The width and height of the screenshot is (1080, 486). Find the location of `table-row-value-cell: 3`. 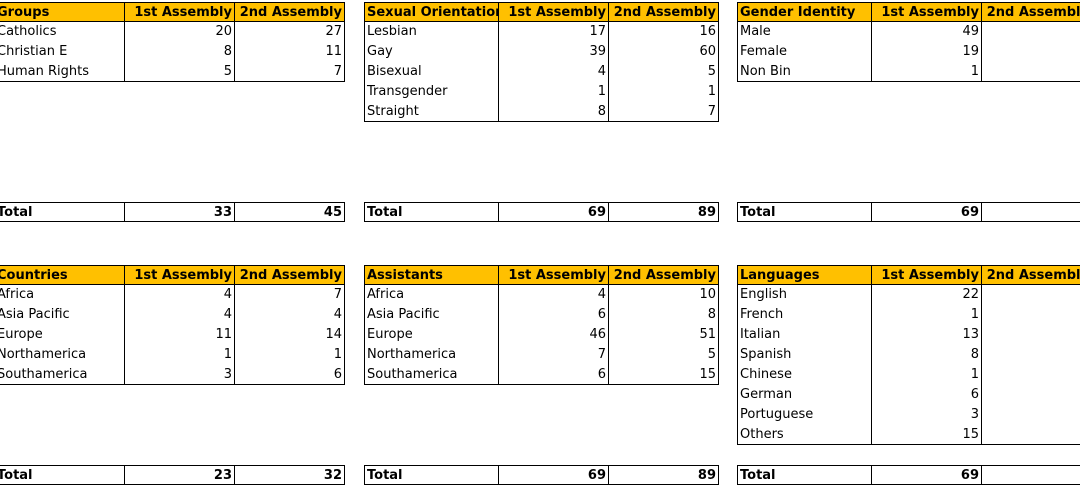

table-row-value-cell: 3 is located at coordinates (180, 375).